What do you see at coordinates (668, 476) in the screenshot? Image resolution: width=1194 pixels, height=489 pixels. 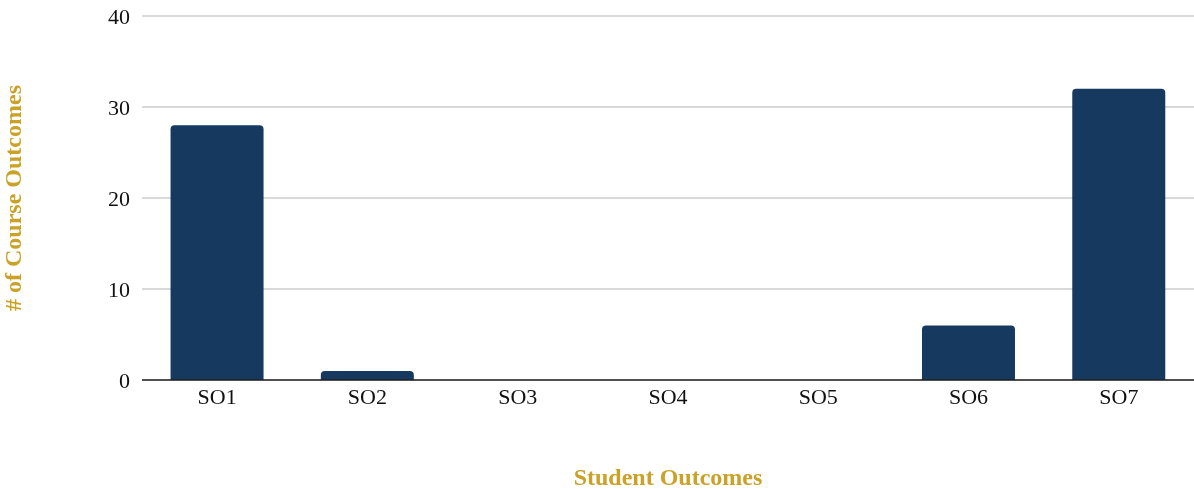 I see `x-axis-title: Student Outcomes` at bounding box center [668, 476].